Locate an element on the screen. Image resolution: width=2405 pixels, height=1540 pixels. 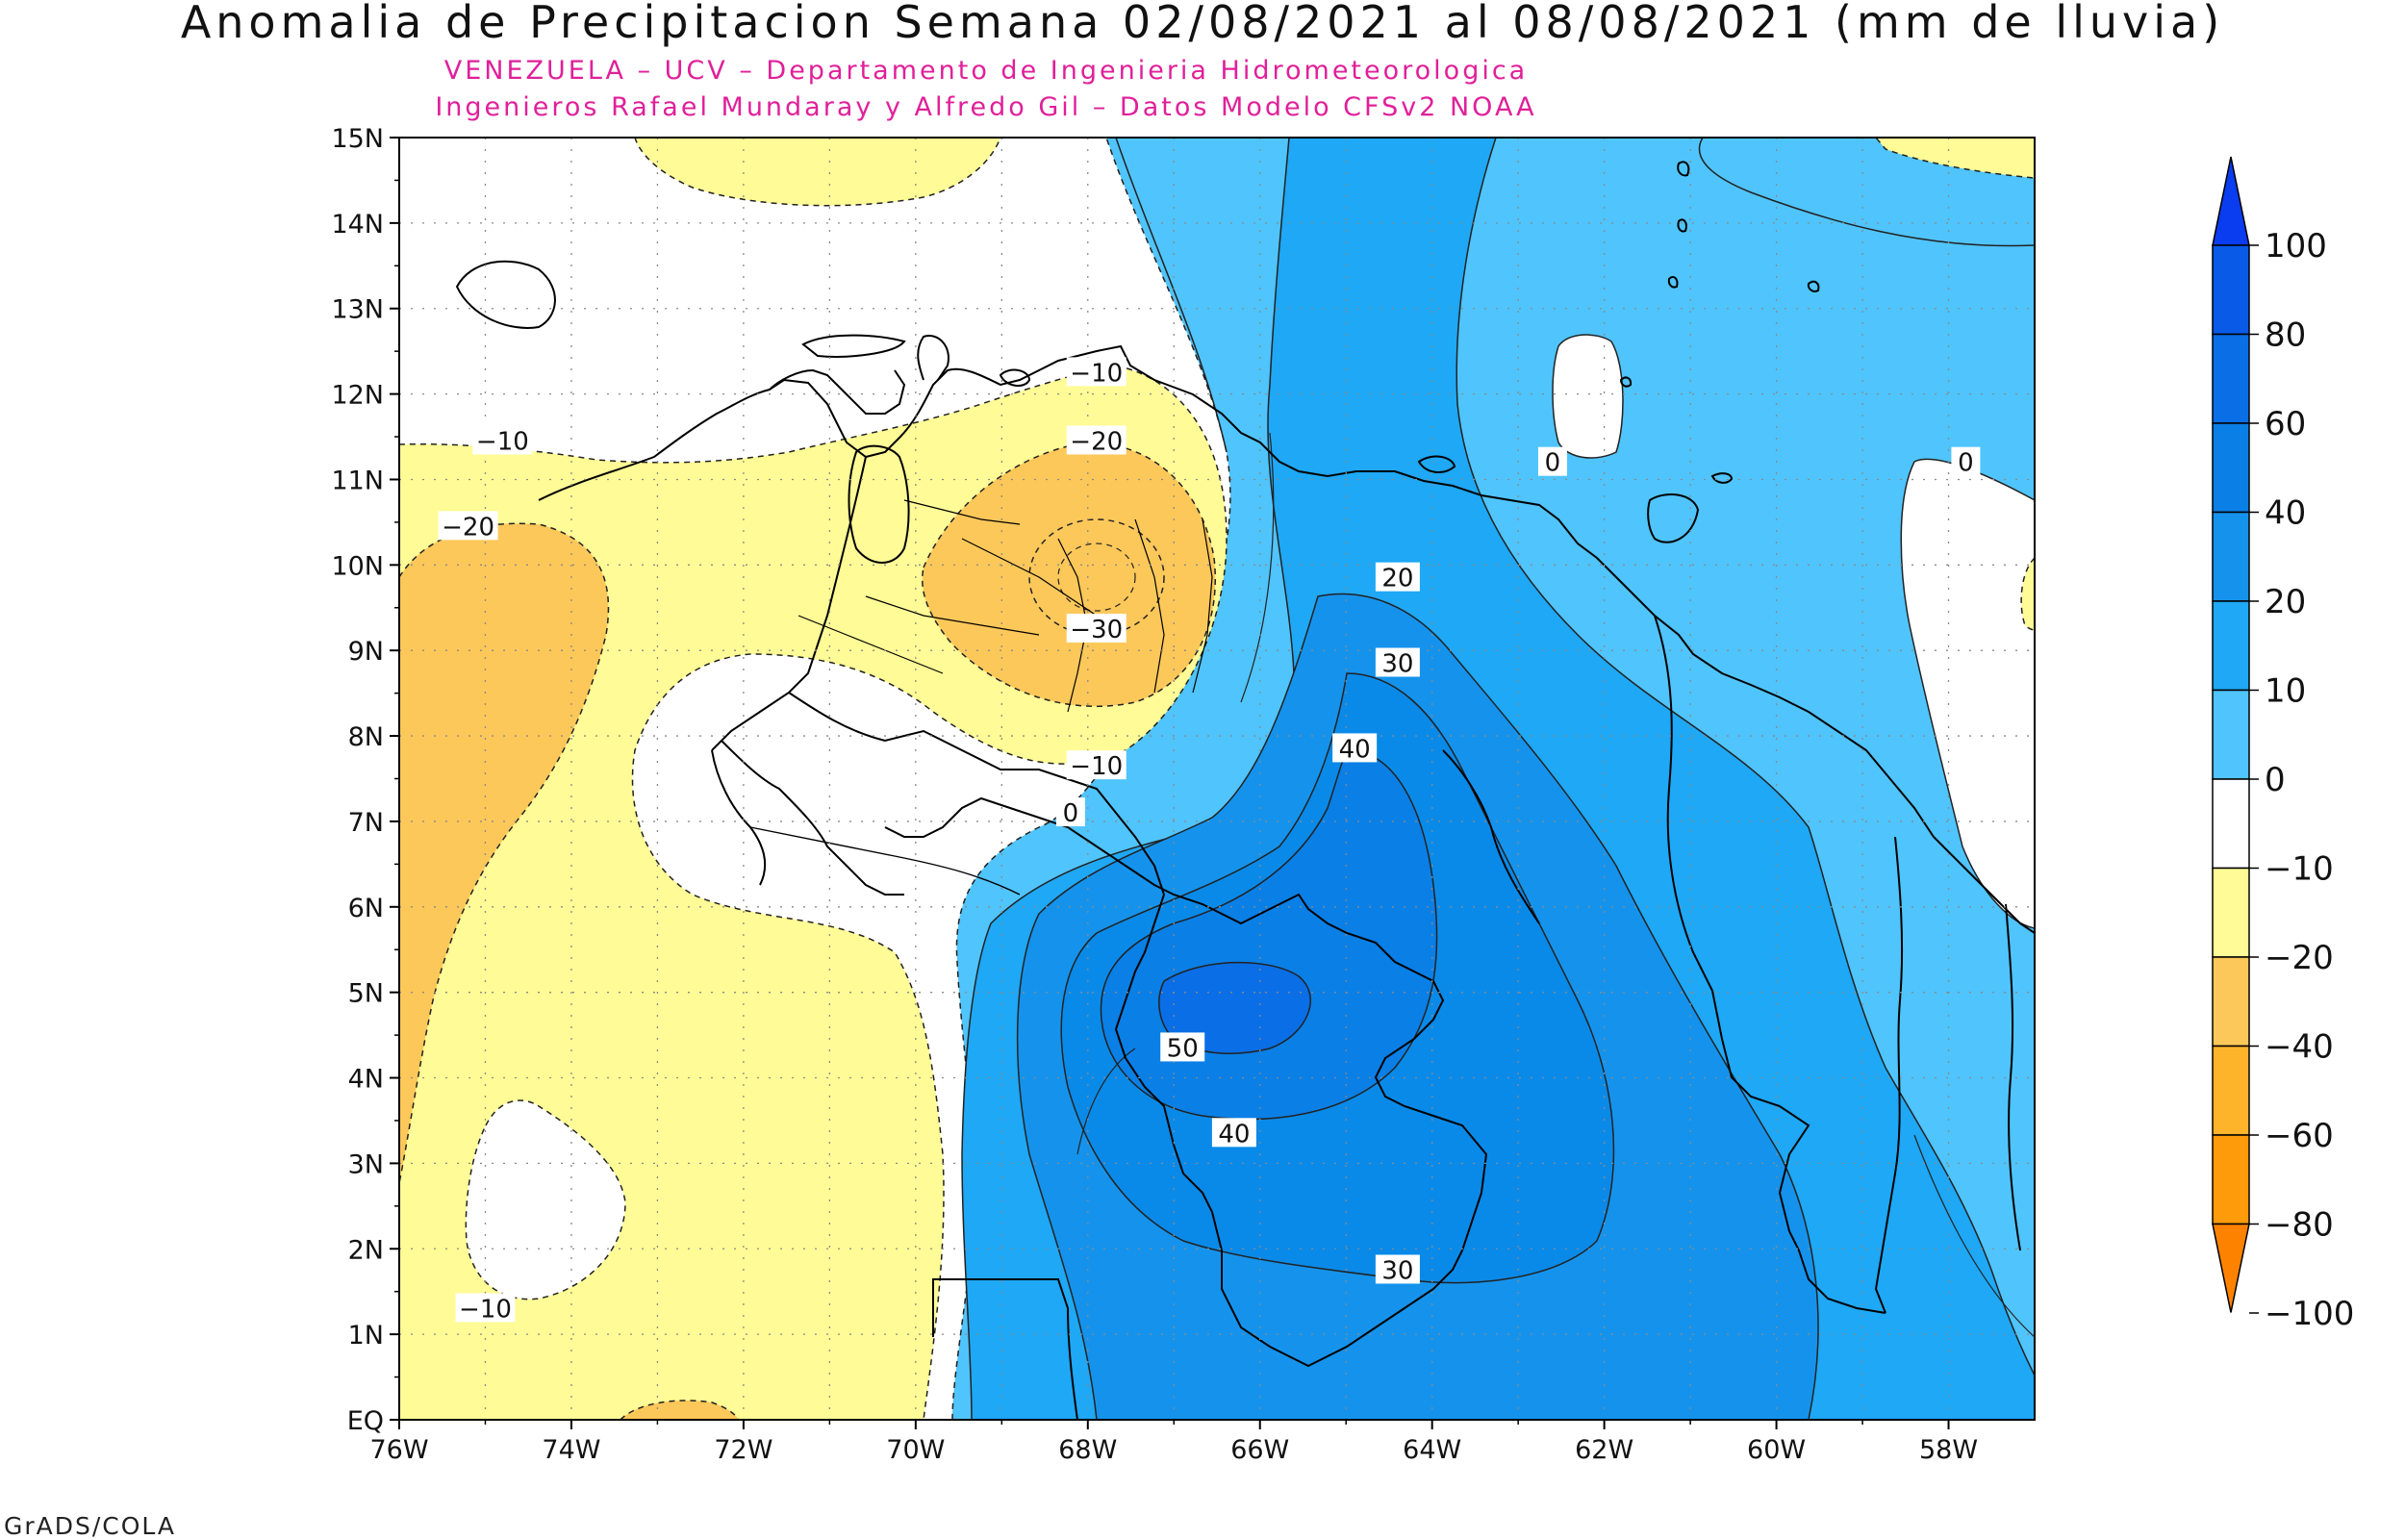
lat-tick-label: 5N is located at coordinates (366, 994).